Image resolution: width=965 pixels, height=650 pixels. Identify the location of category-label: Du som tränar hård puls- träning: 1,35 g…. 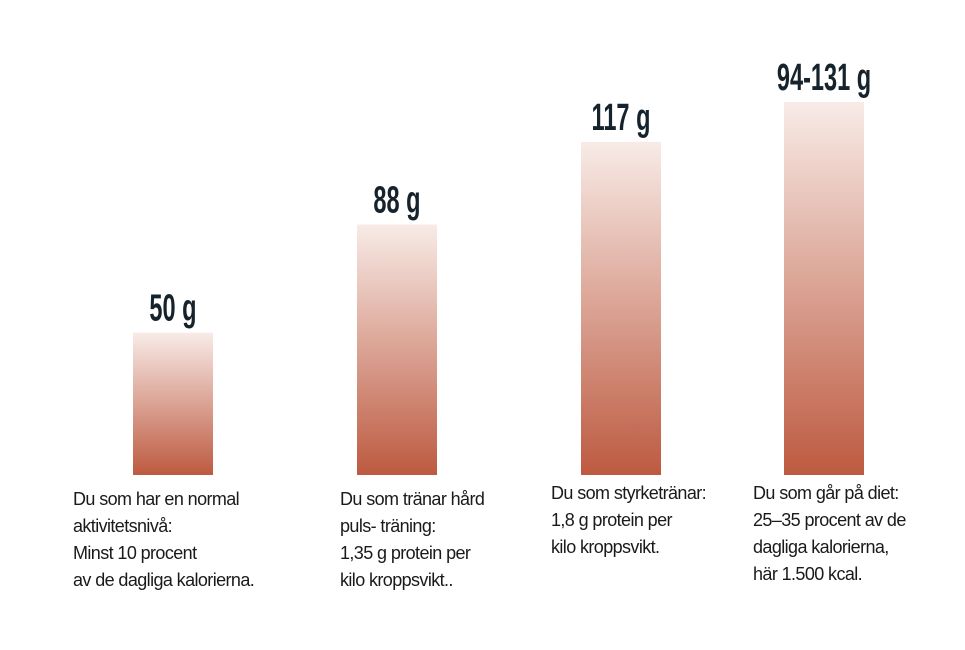
(412, 539).